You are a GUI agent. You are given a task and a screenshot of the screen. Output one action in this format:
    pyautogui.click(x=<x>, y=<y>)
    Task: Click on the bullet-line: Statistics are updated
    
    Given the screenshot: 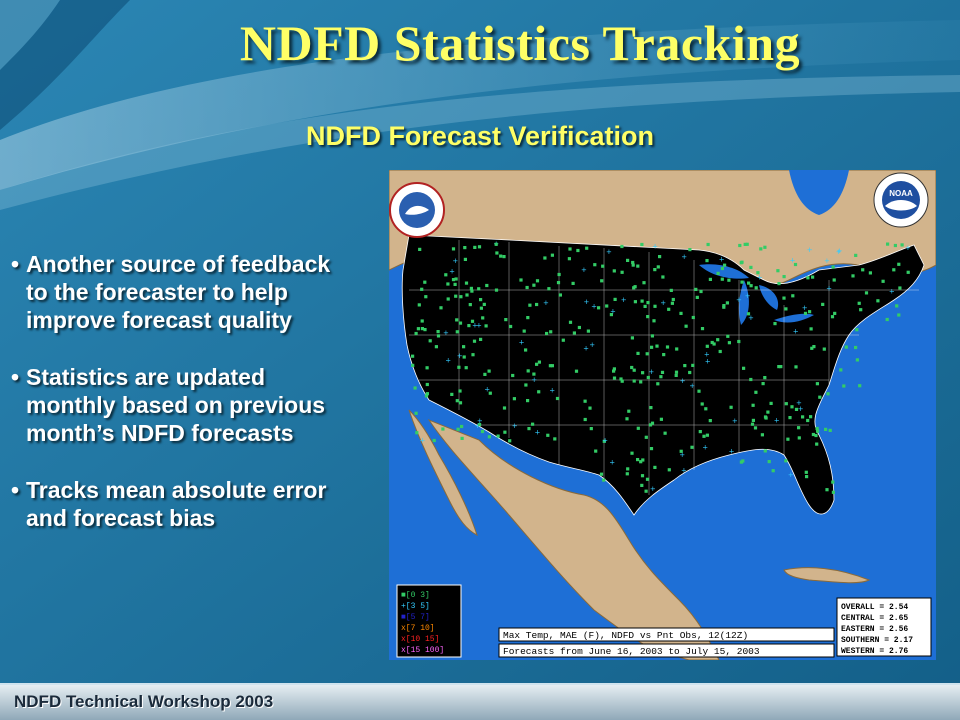 What is the action you would take?
    pyautogui.click(x=146, y=377)
    